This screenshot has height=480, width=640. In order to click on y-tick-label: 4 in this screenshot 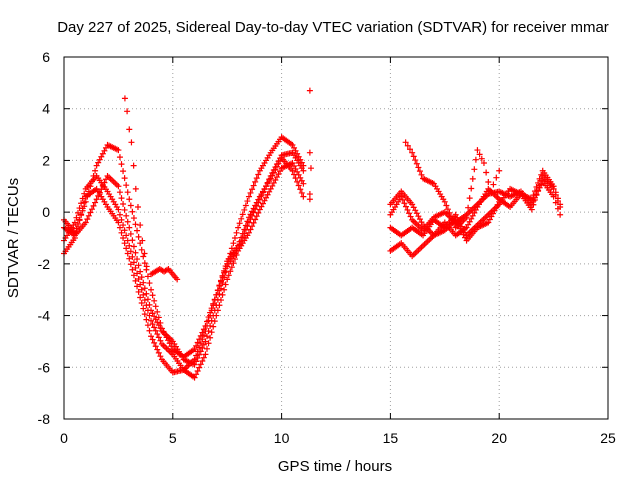, I will do `click(46, 109)`.